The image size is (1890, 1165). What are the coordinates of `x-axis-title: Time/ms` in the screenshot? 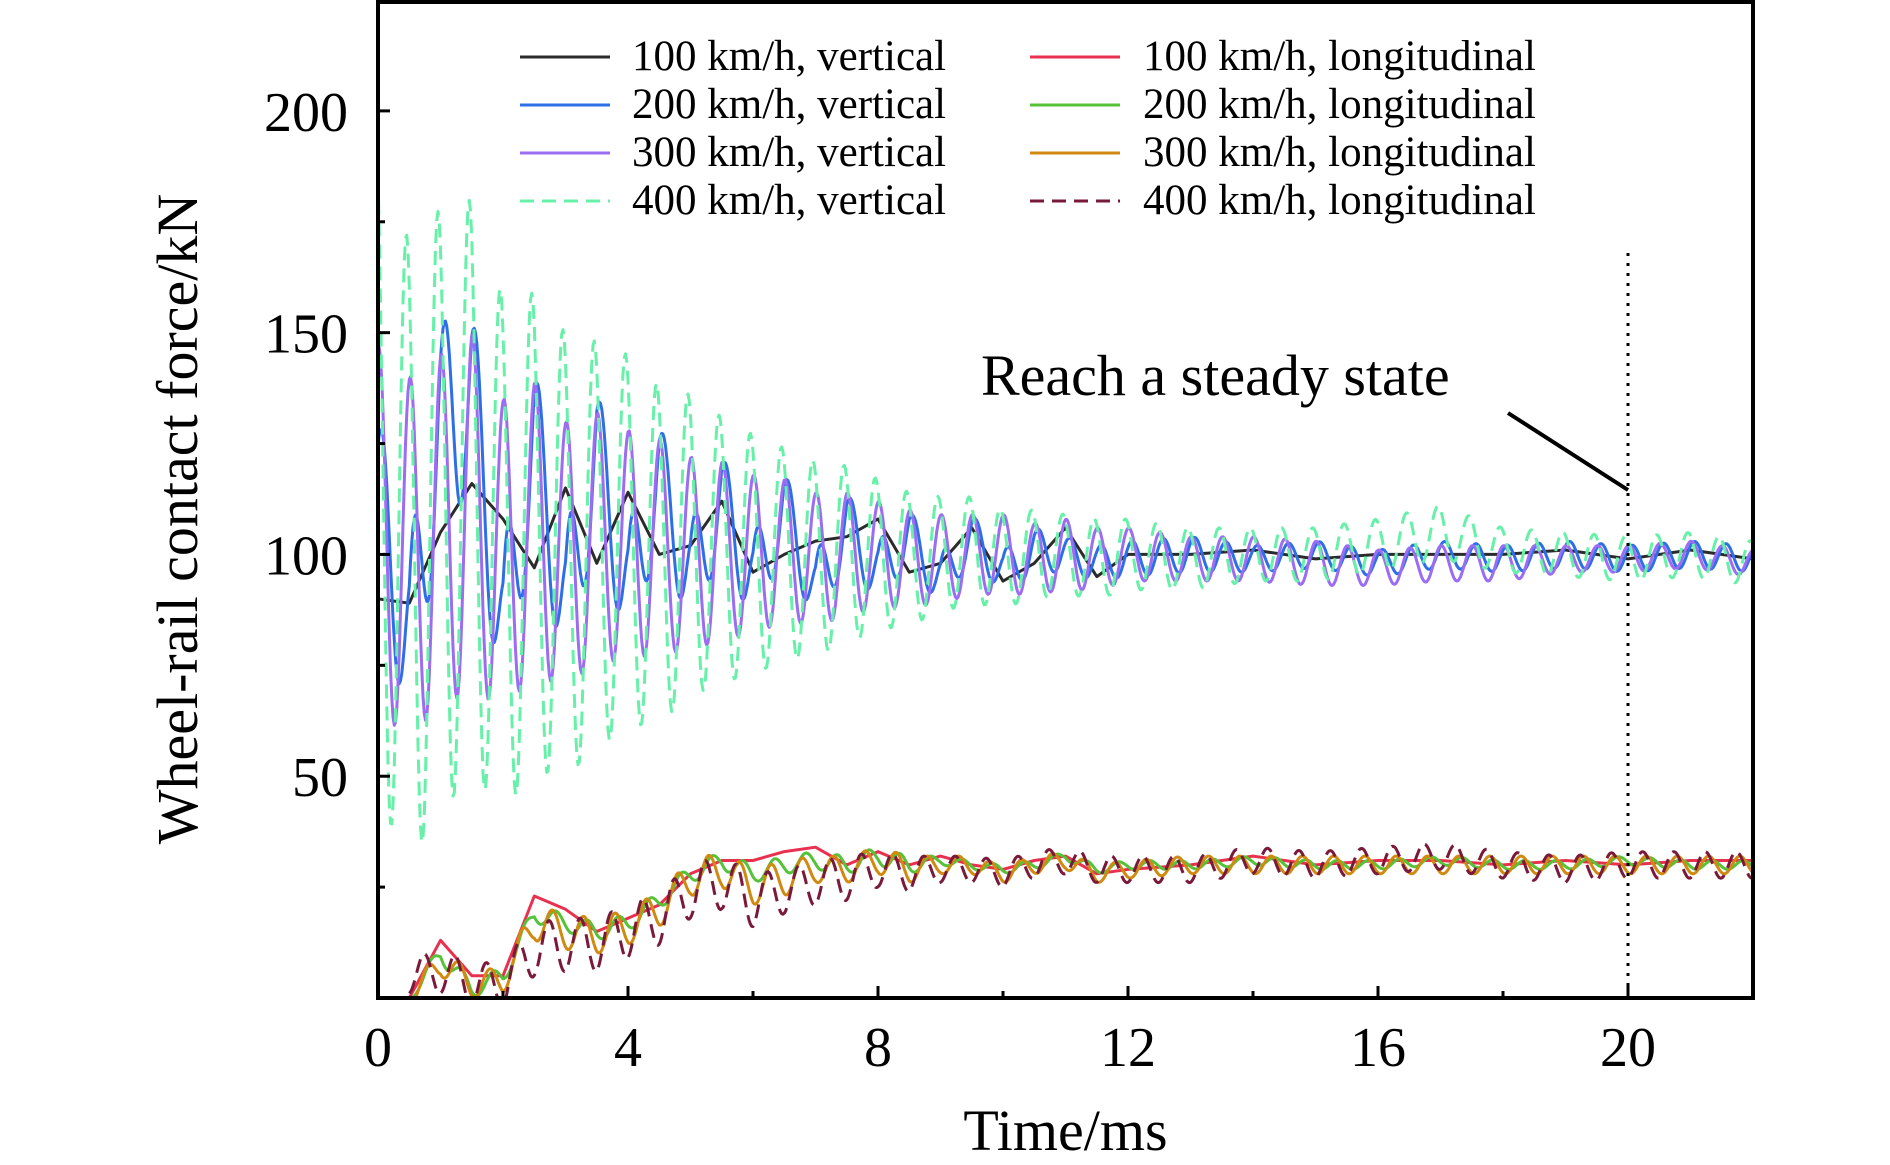 It's located at (1065, 1130).